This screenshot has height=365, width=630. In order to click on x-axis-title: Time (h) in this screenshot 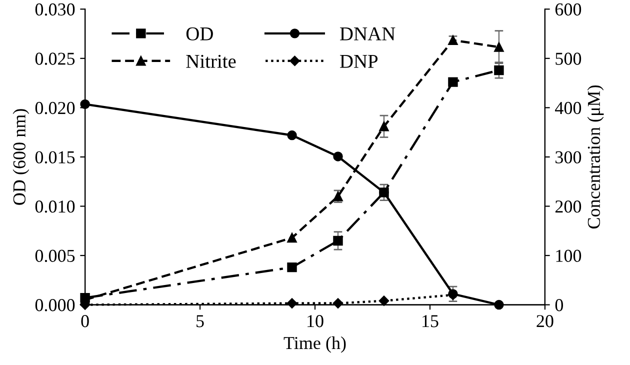, I will do `click(315, 344)`.